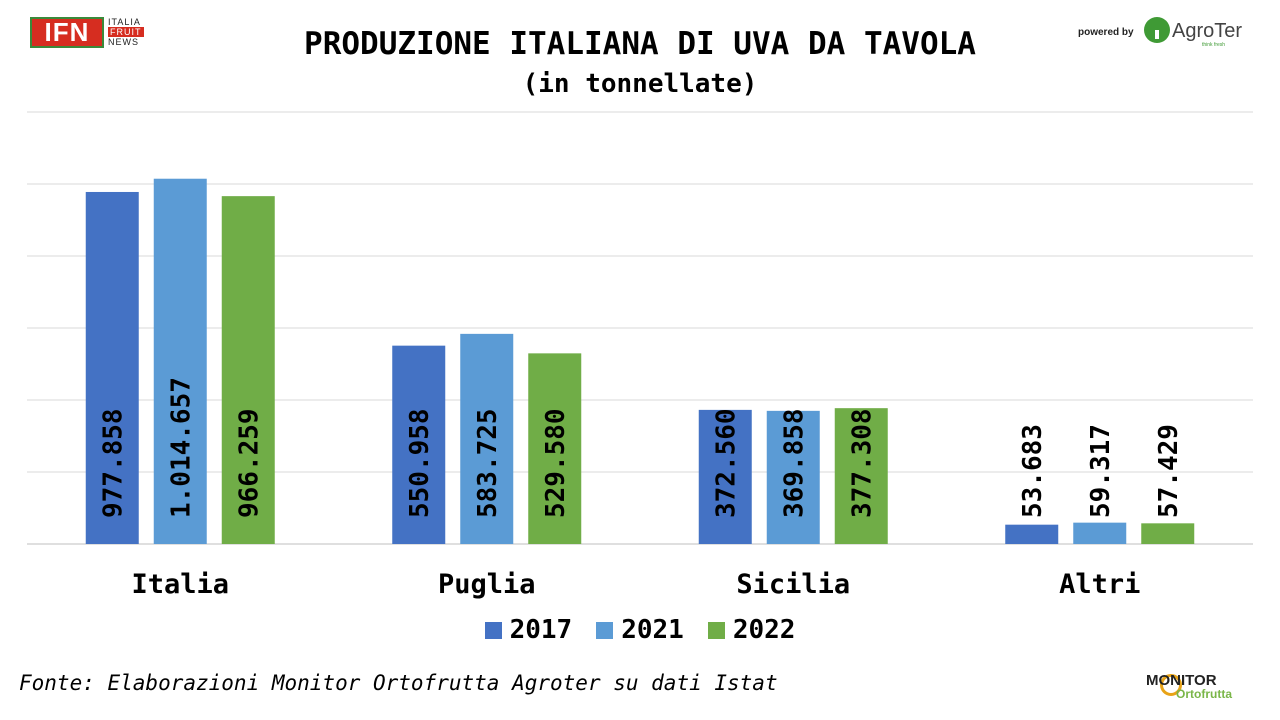 The width and height of the screenshot is (1280, 720). I want to click on category-label-puglia: Puglia, so click(487, 584).